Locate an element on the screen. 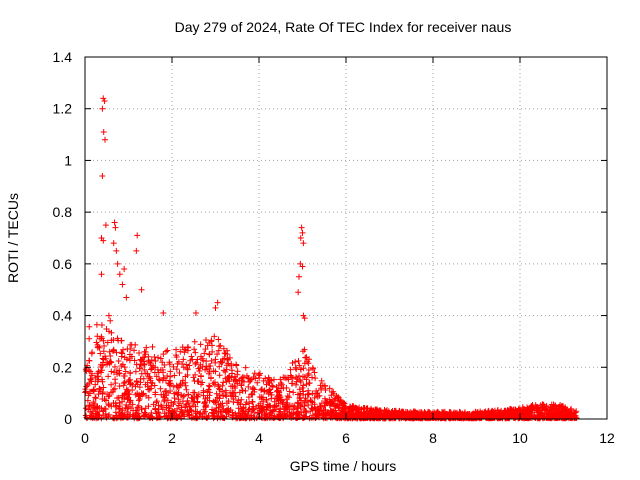  x-tick-label: 4 is located at coordinates (259, 438).